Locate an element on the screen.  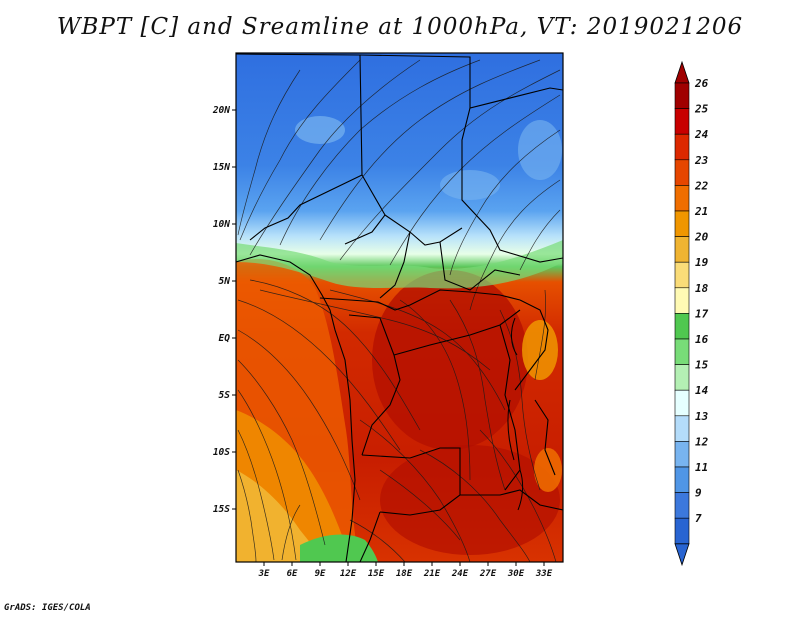
colorbar-label: 19 is located at coordinates (702, 262).